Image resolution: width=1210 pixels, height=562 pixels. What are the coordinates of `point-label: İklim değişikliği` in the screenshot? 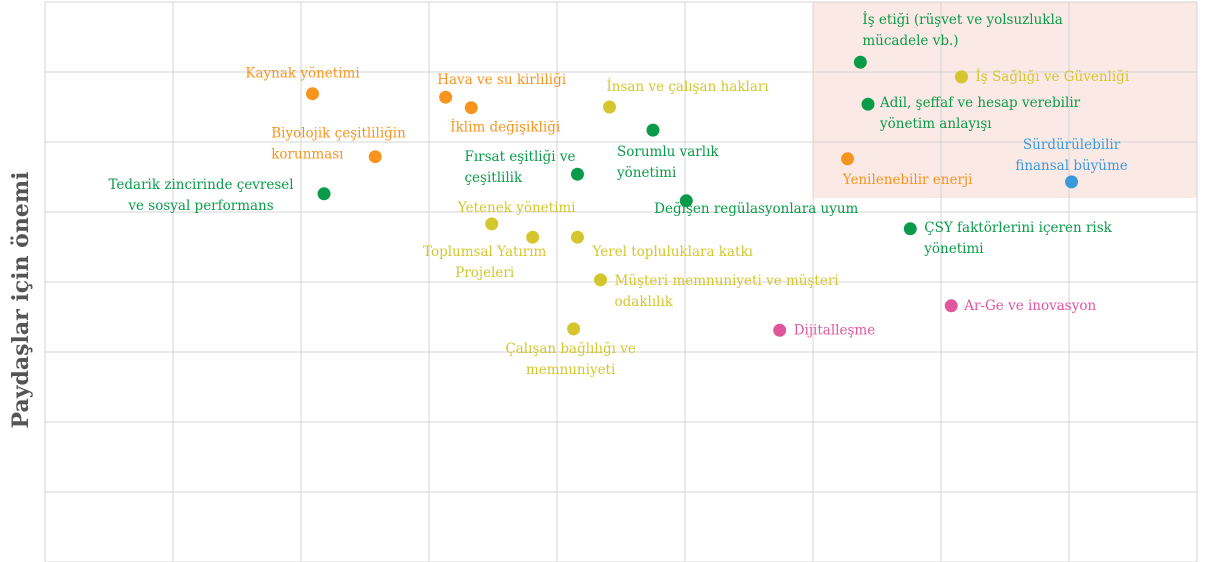 It's located at (505, 126).